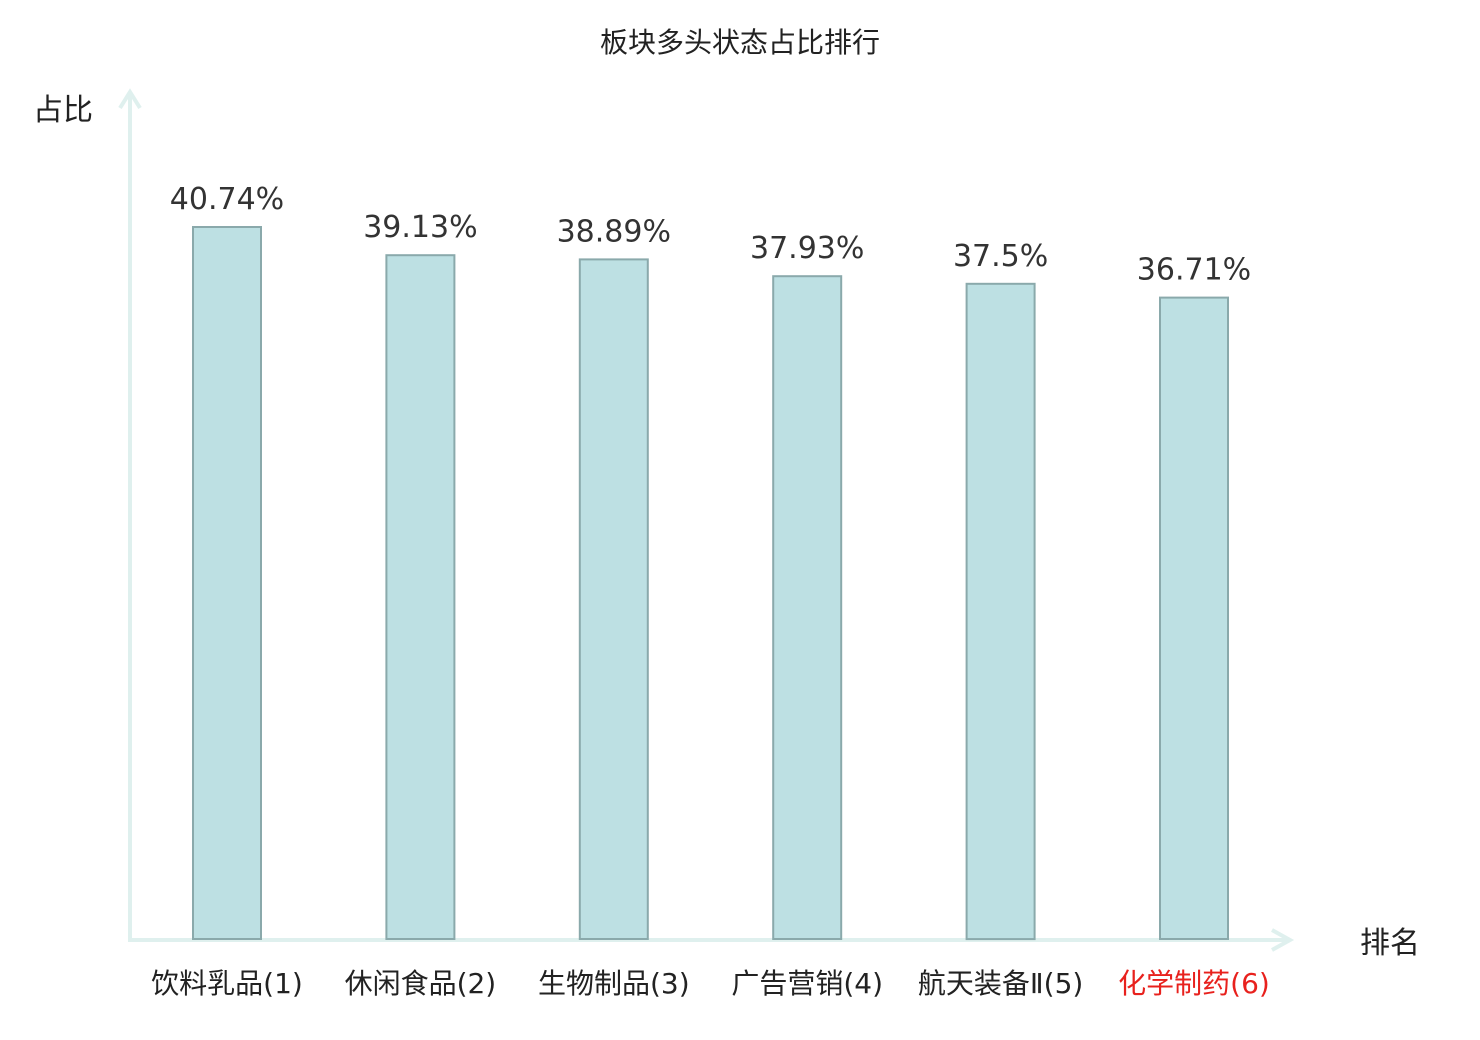 The height and width of the screenshot is (1040, 1480). I want to click on value-label-1: 40.74%, so click(227, 199).